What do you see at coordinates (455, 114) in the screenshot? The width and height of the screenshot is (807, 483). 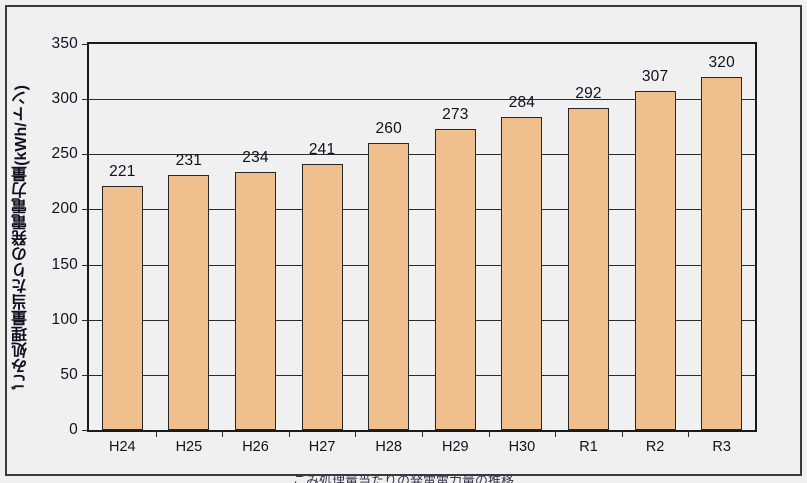 I see `bar-value-label: 273` at bounding box center [455, 114].